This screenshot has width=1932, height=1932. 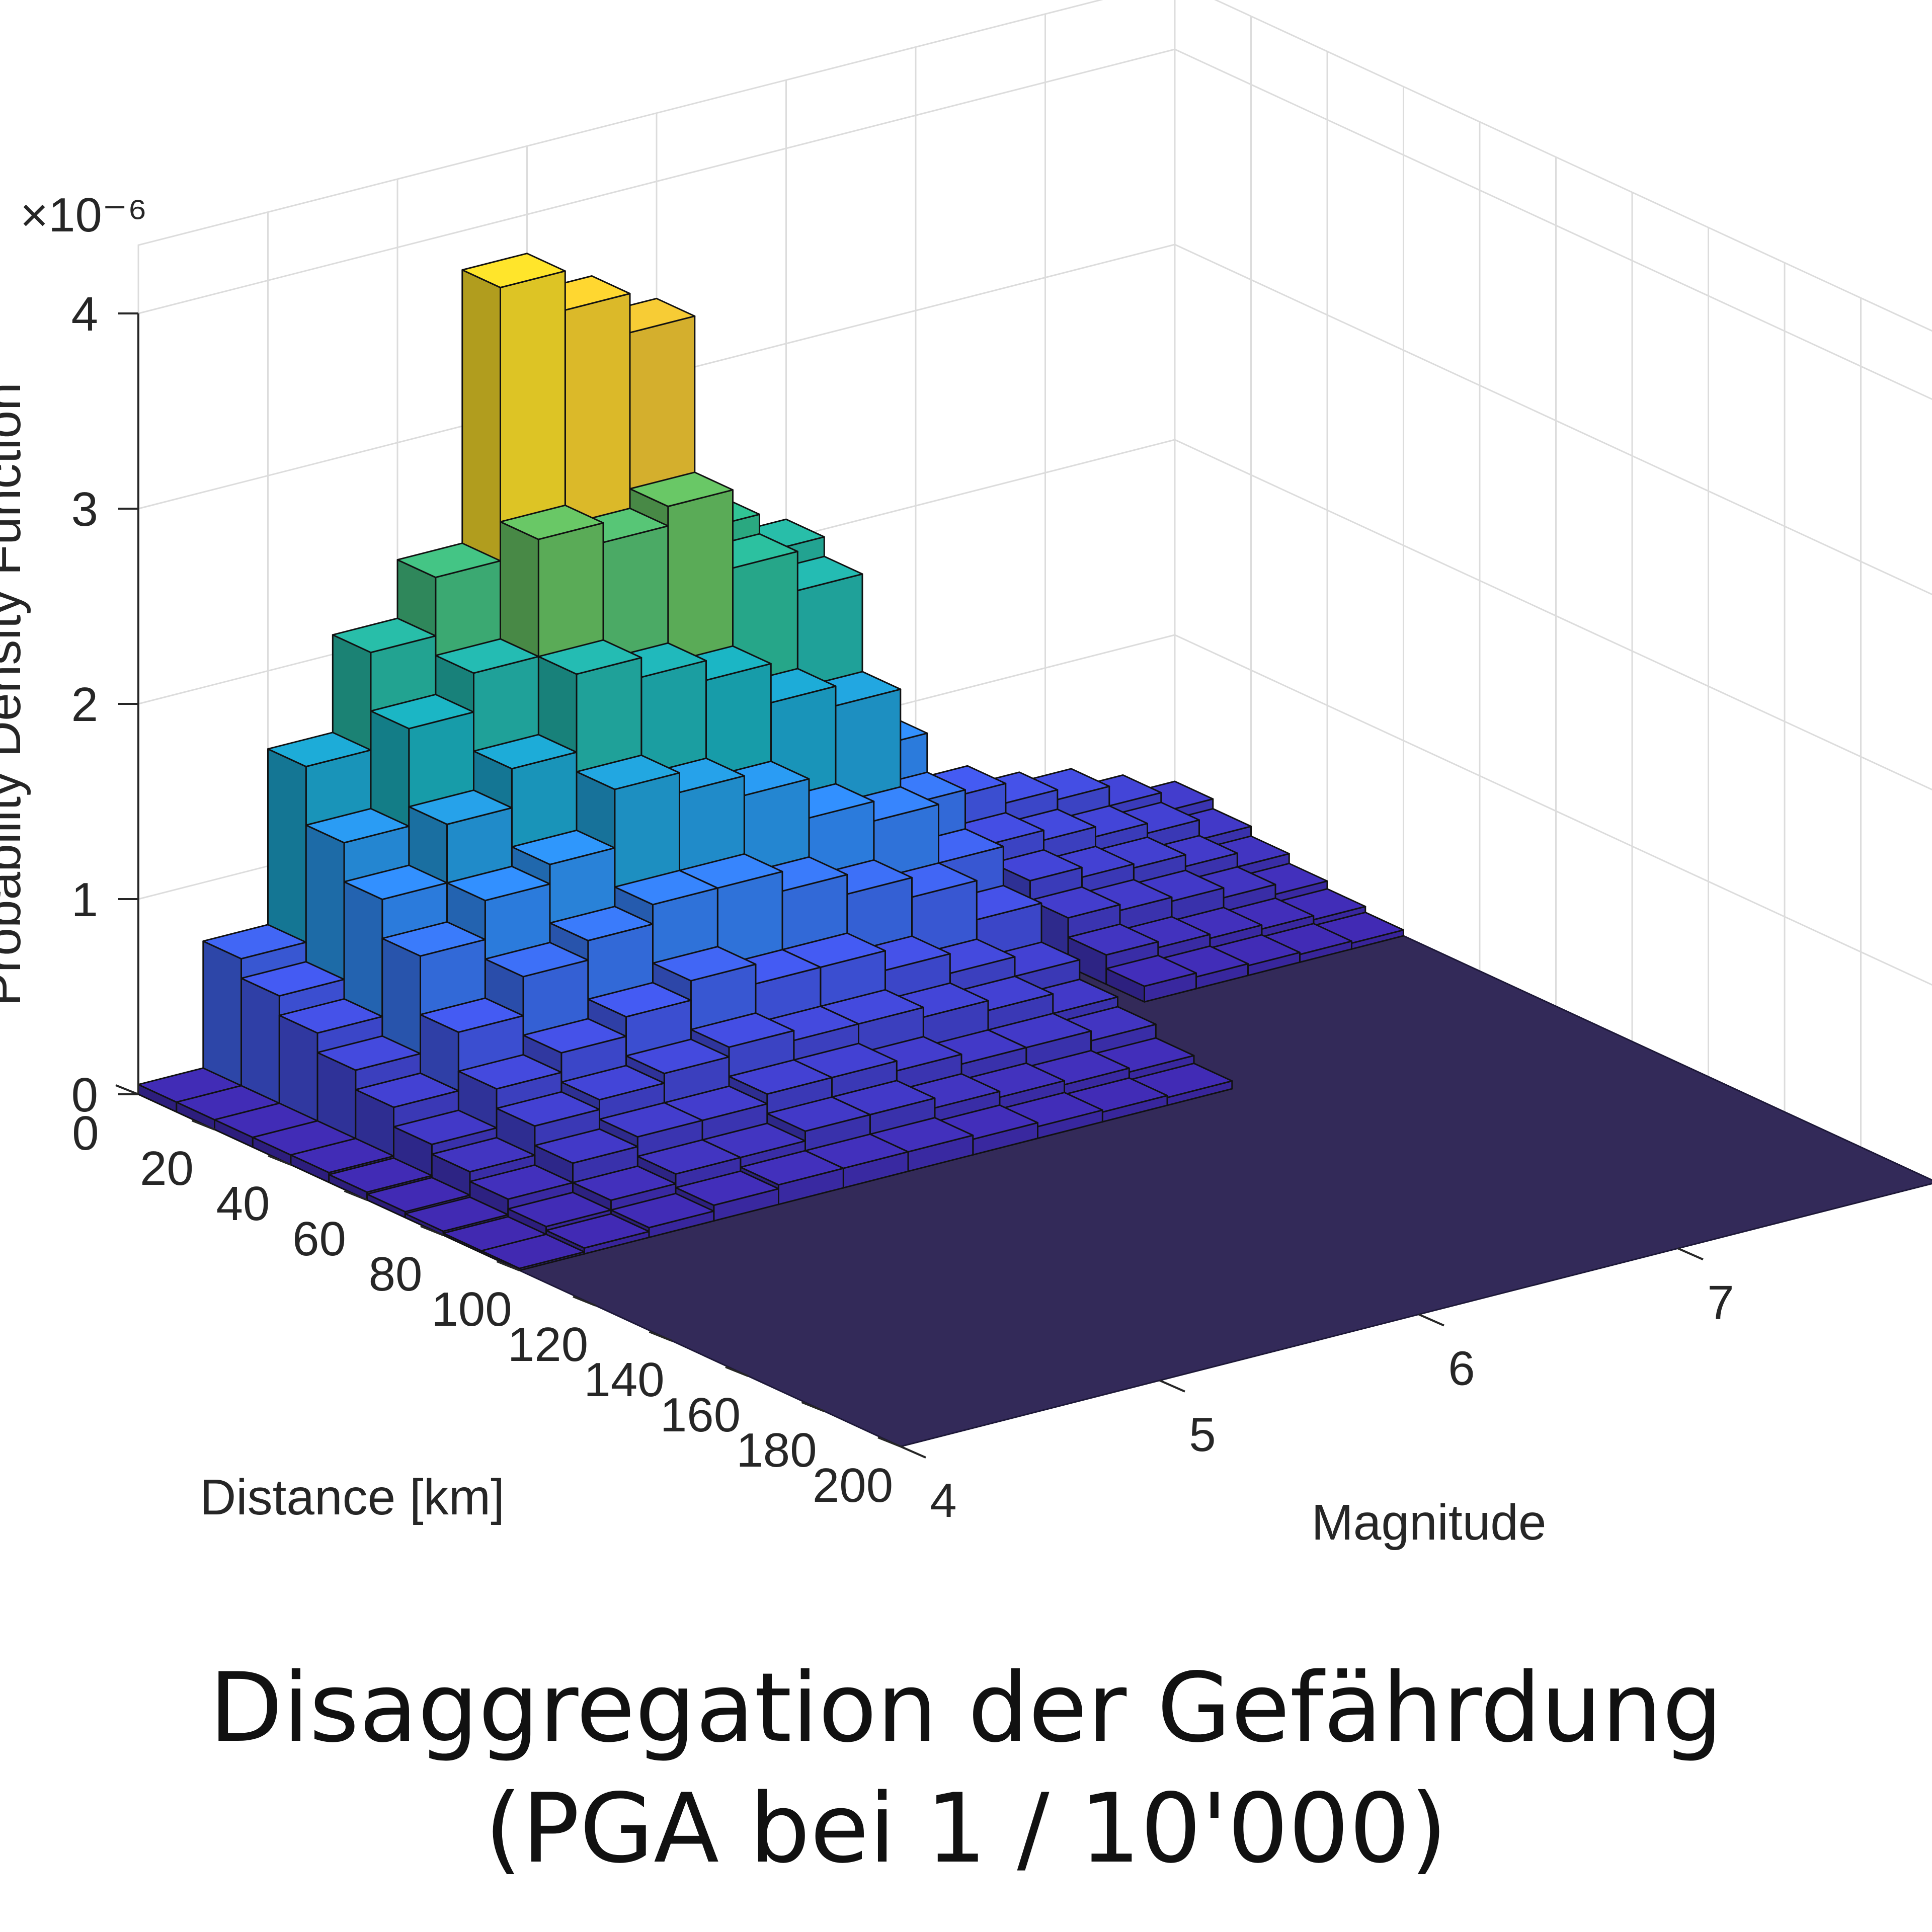 What do you see at coordinates (1461, 1369) in the screenshot?
I see `magnitude-tick-label: 6` at bounding box center [1461, 1369].